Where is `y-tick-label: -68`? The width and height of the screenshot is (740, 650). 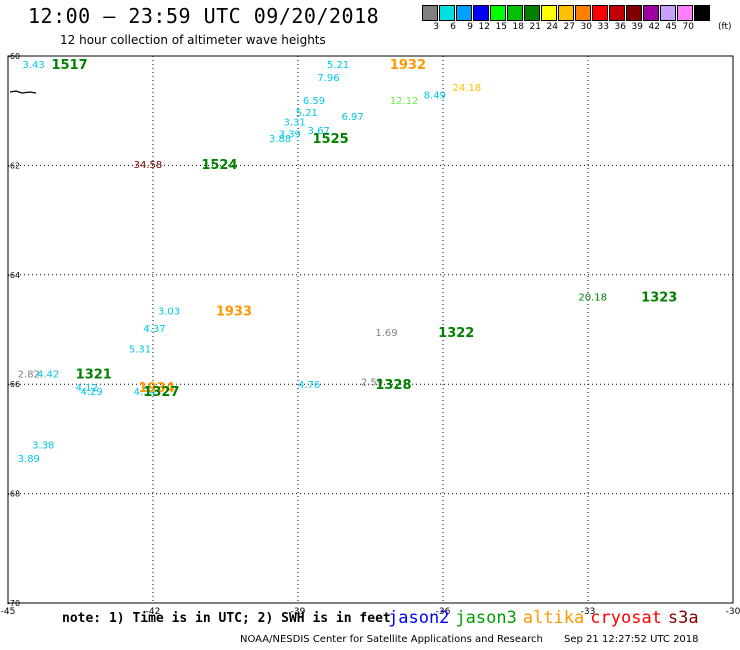 y-tick-label: -68 is located at coordinates (13, 494).